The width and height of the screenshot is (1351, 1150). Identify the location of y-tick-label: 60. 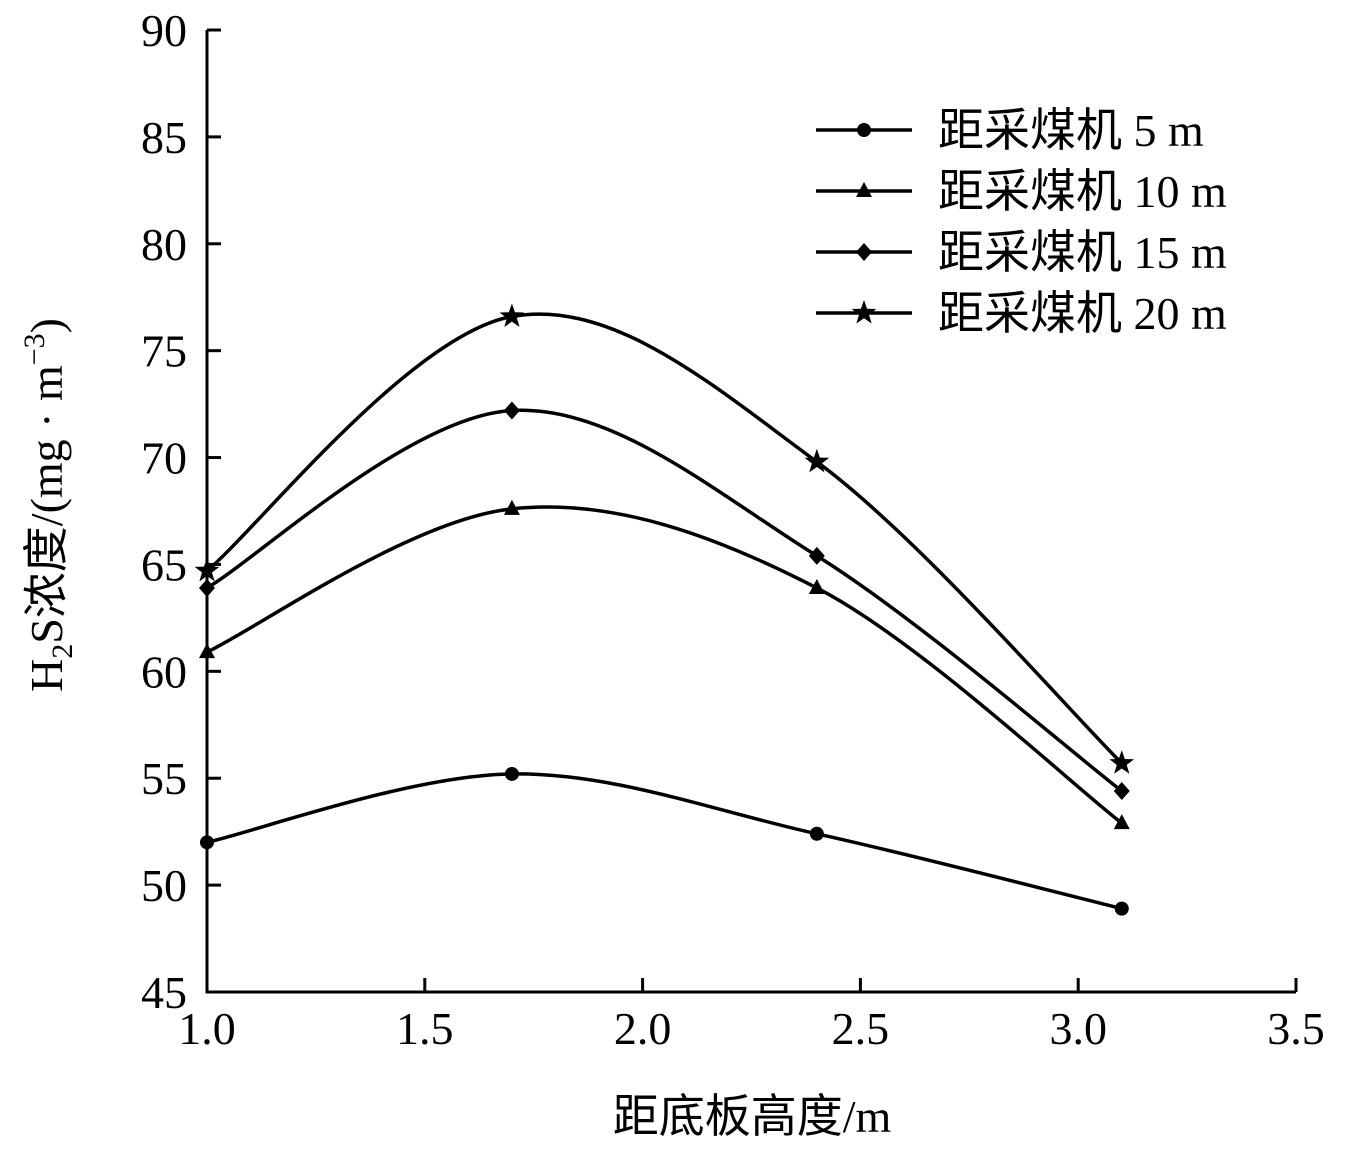
(164, 671).